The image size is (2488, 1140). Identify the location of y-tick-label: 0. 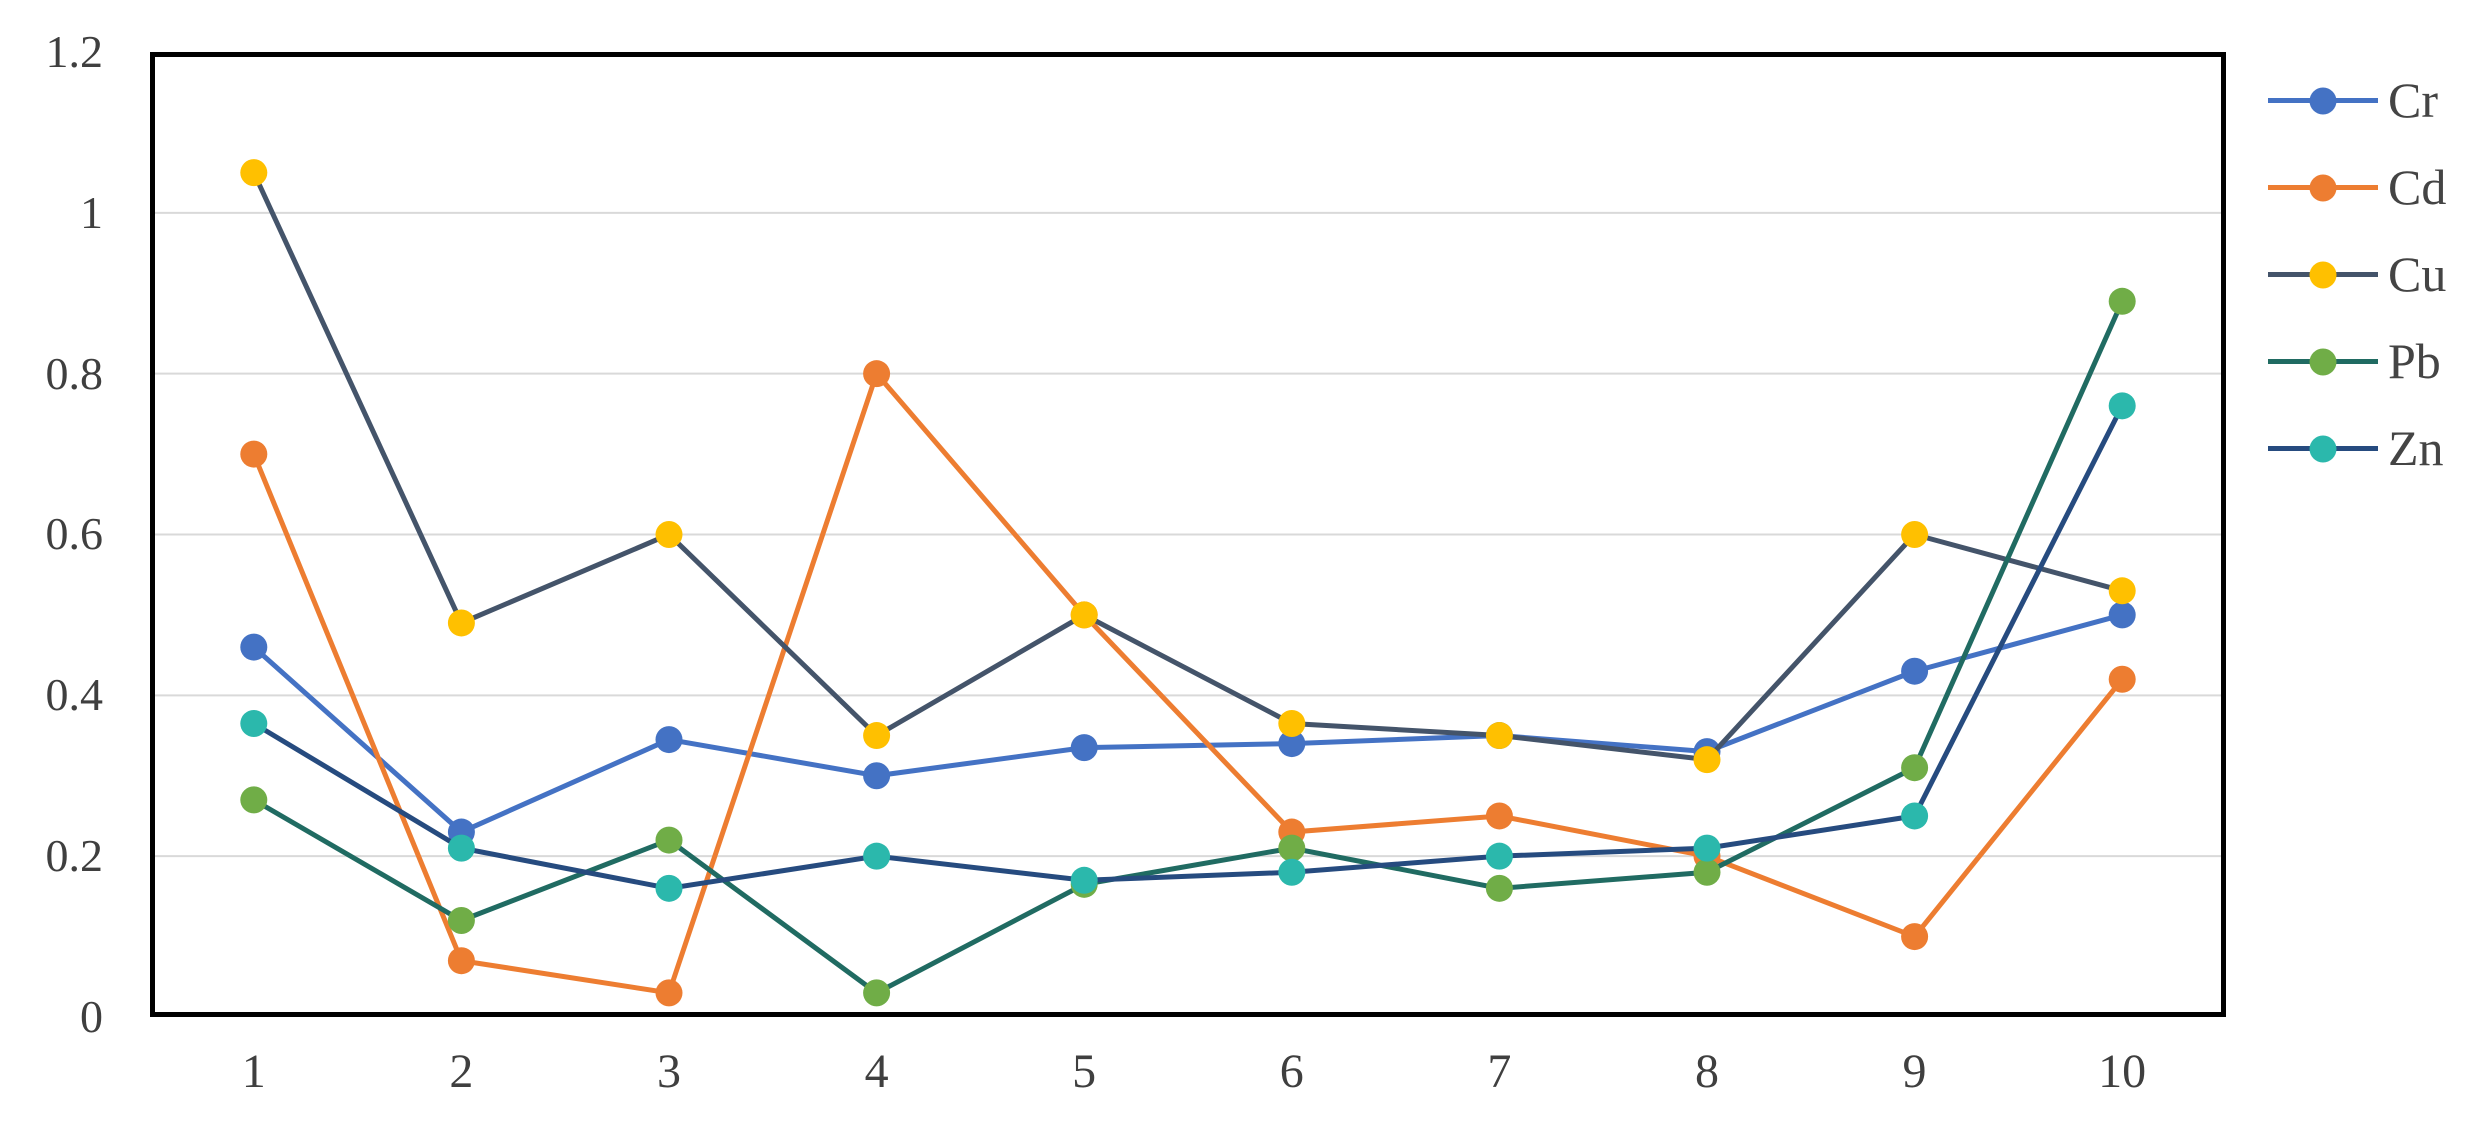
(91, 1016).